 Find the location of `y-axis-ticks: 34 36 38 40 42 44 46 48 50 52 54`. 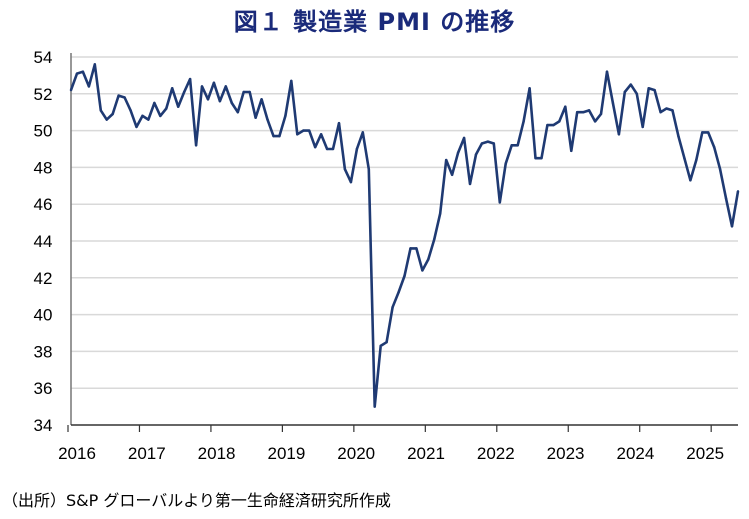

y-axis-ticks: 34 36 38 40 42 44 46 48 50 52 54 is located at coordinates (43, 241).